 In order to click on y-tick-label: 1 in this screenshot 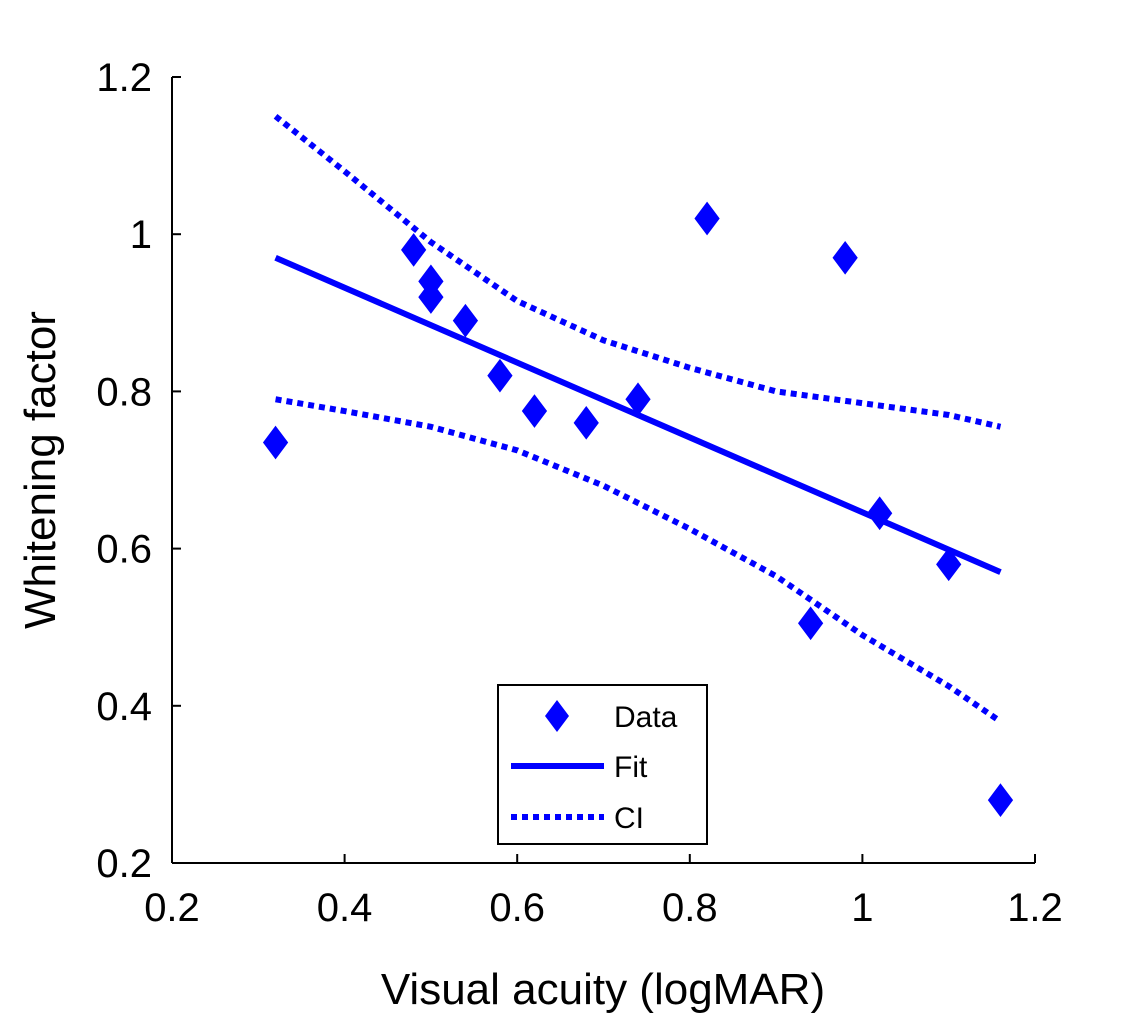, I will do `click(141, 235)`.